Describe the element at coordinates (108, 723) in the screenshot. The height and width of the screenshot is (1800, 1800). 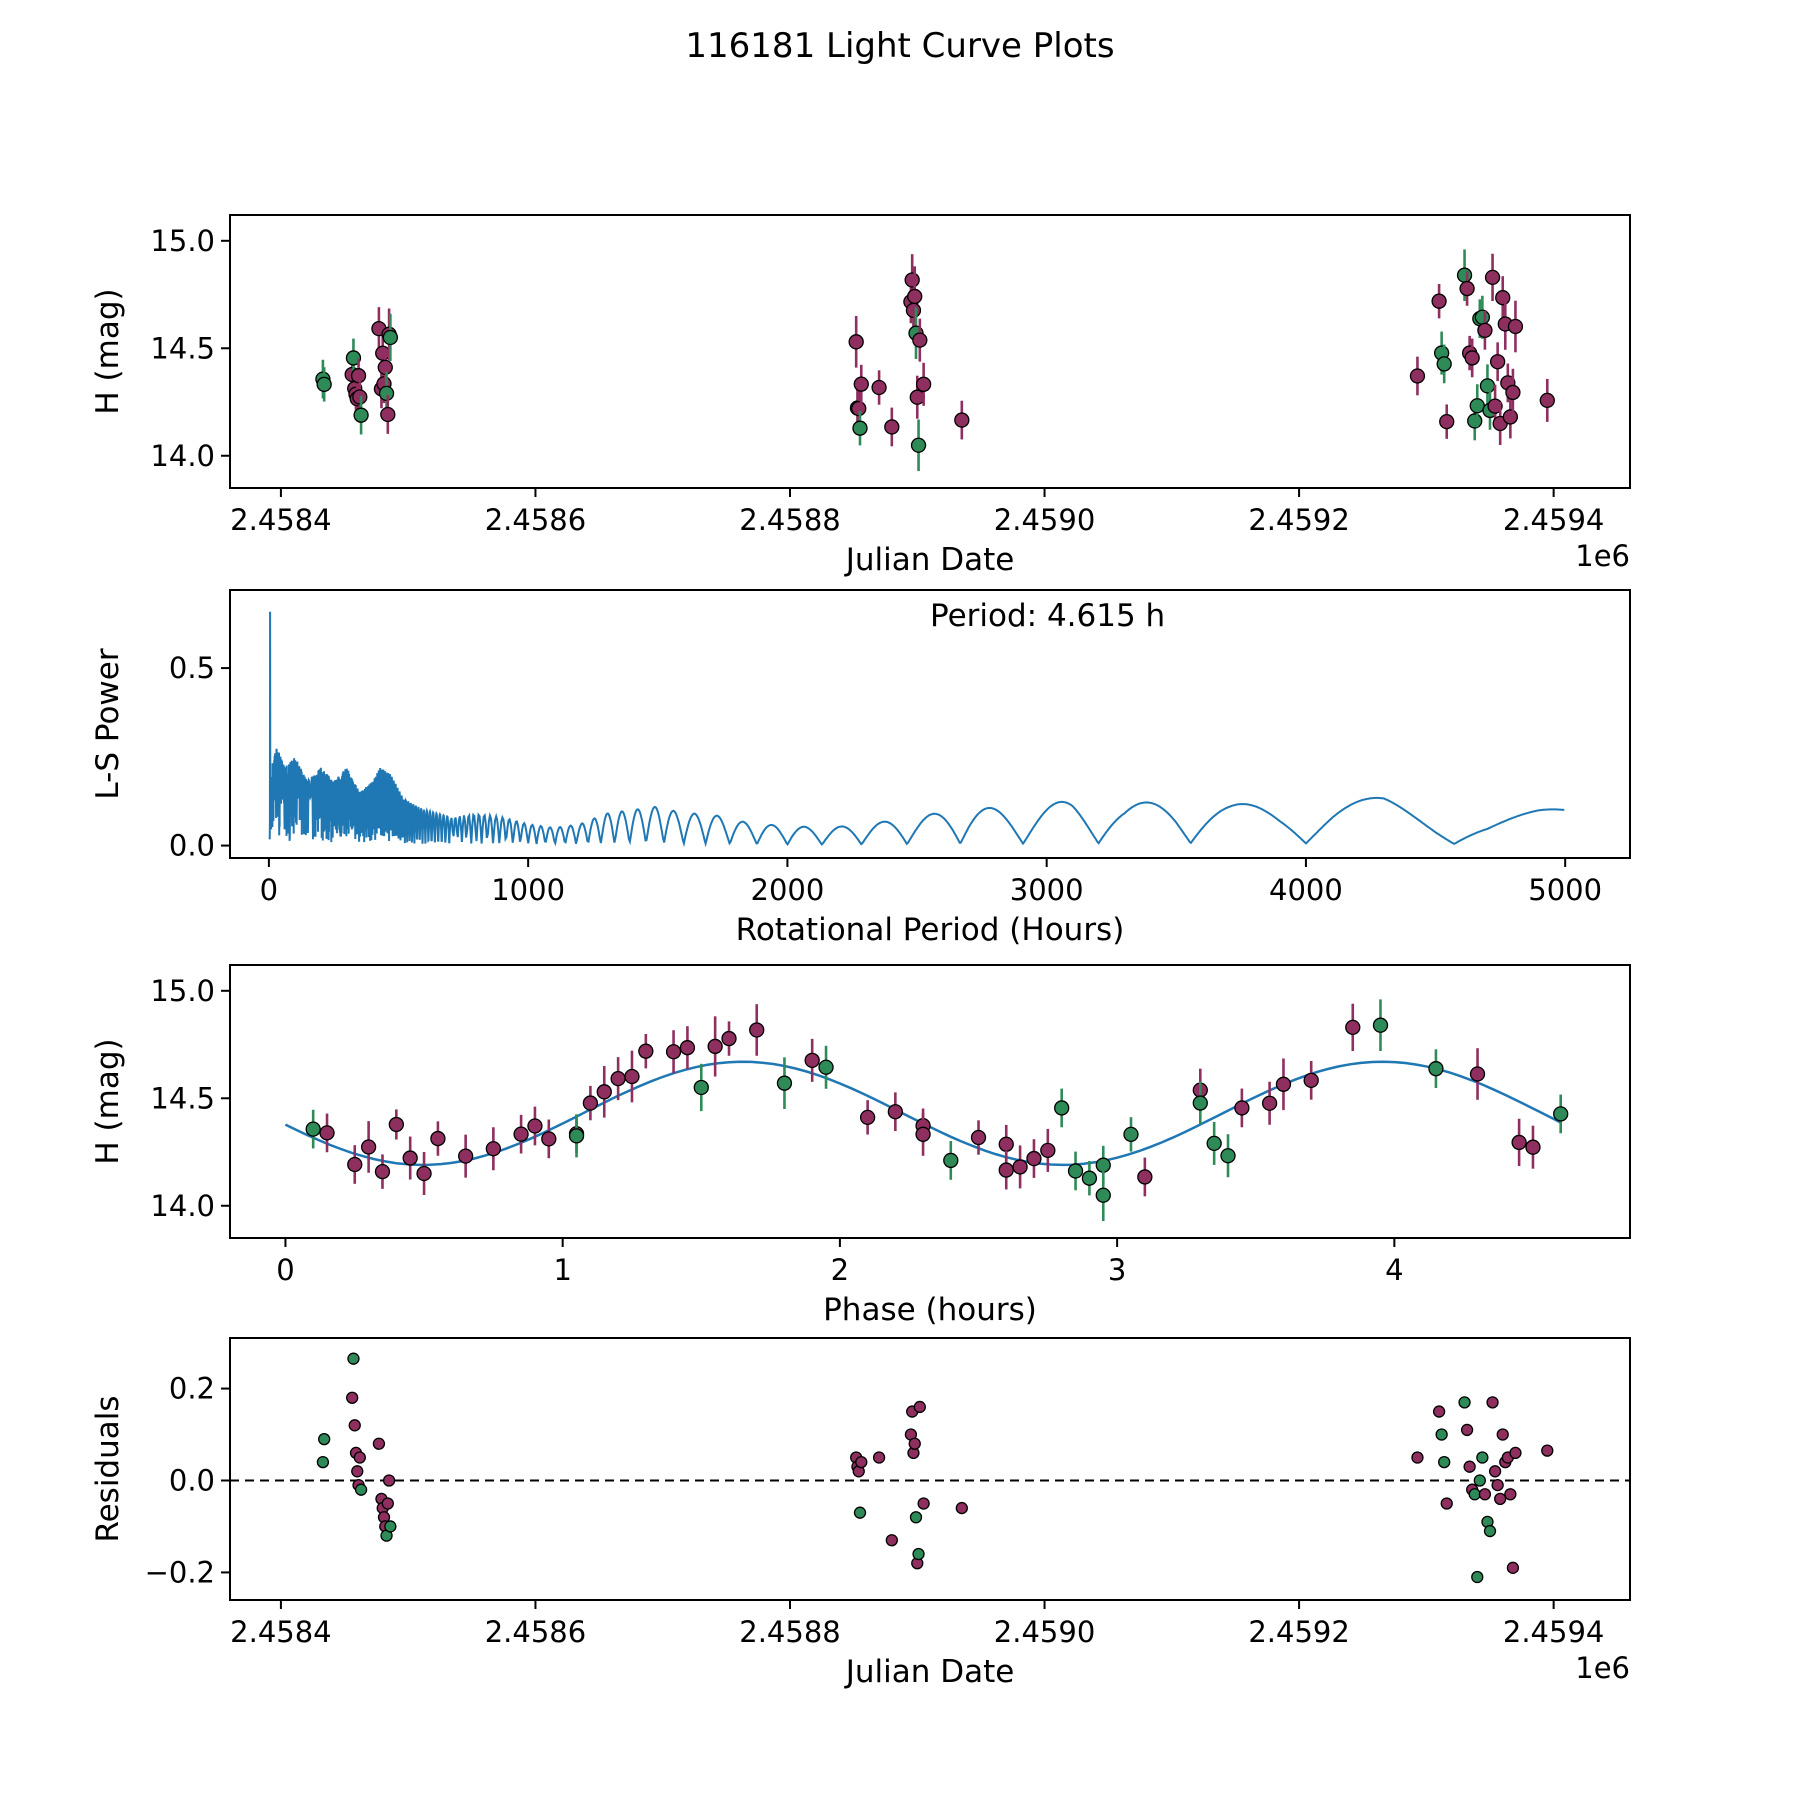
I see `y-axis-label: L-S Power` at that location.